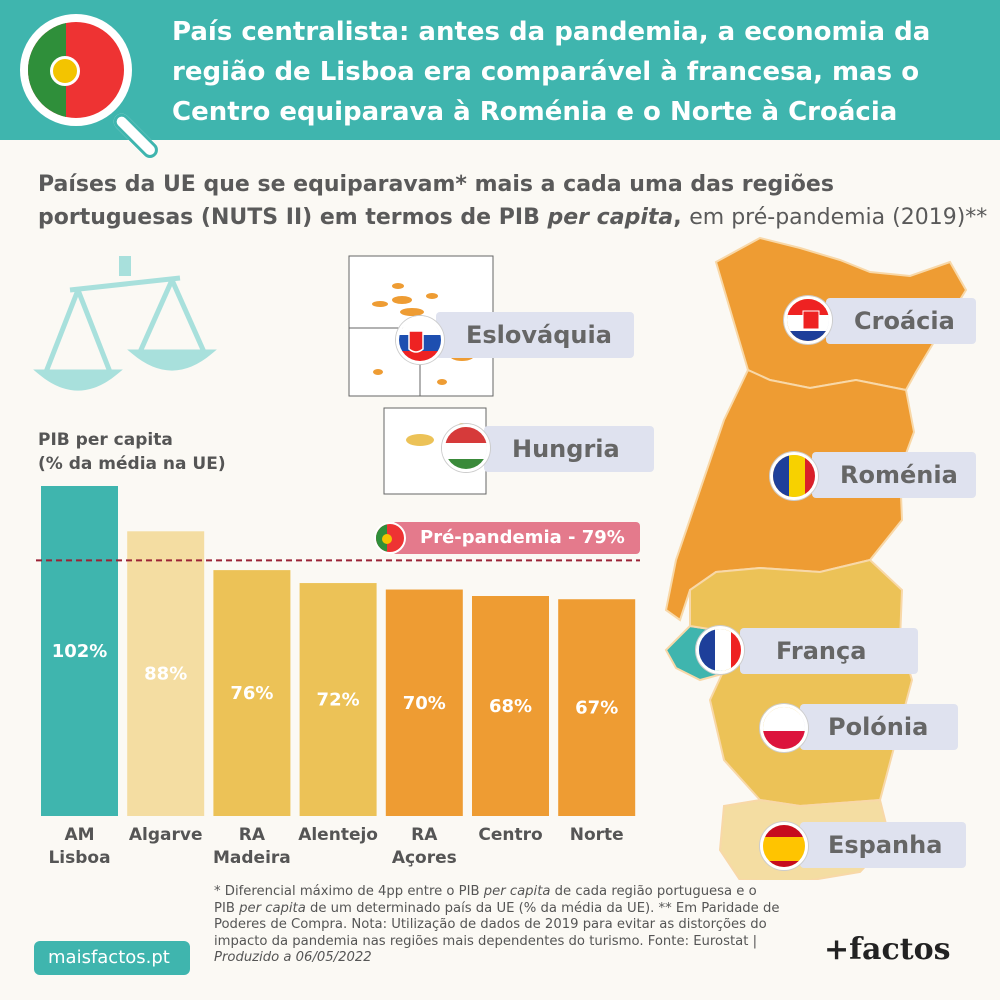 Image resolution: width=1000 pixels, height=1000 pixels. I want to click on bar-norte, so click(597, 707).